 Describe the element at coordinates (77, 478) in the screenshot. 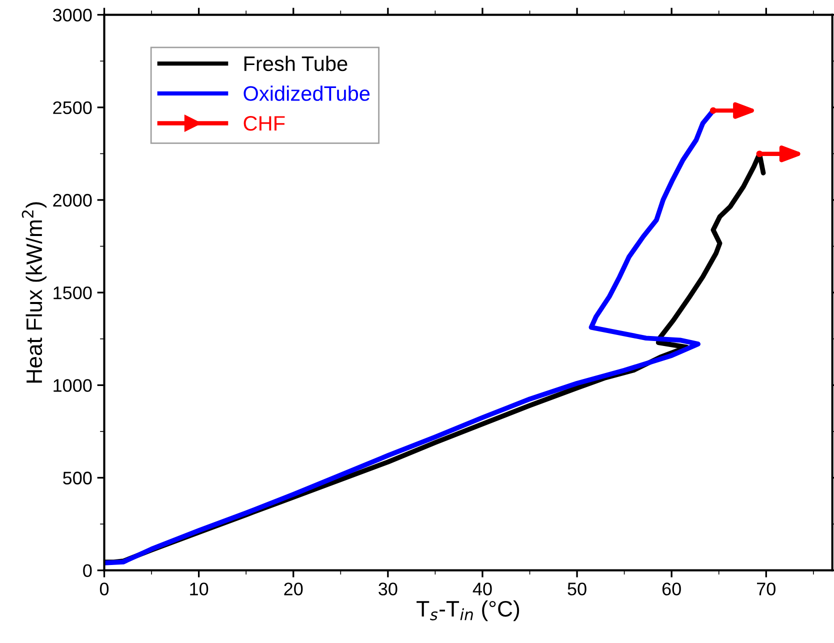

I see `y-tick-label: 500` at that location.